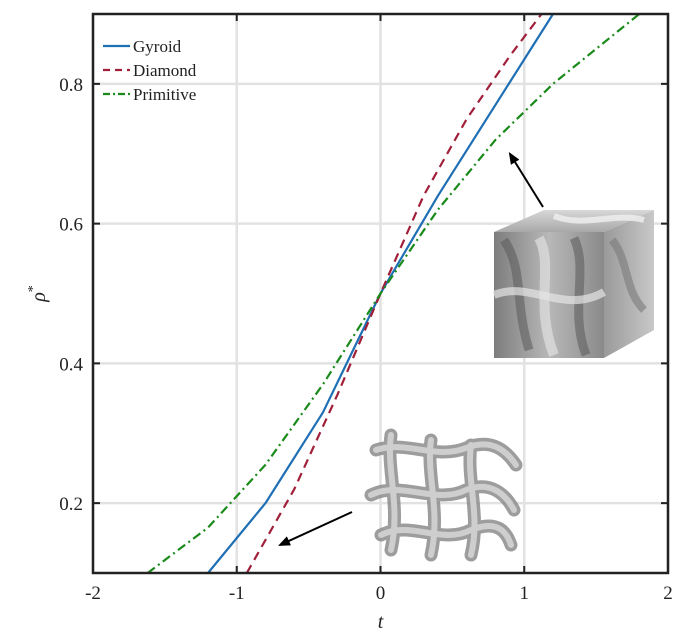 Image resolution: width=684 pixels, height=632 pixels. What do you see at coordinates (71, 85) in the screenshot?
I see `y-tick-label: 0.8` at bounding box center [71, 85].